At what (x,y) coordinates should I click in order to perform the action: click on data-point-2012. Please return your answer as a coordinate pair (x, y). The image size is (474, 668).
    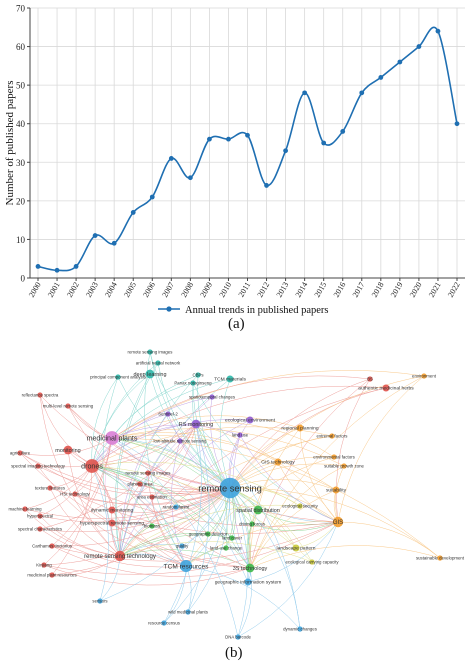
    Looking at the image, I should click on (266, 185).